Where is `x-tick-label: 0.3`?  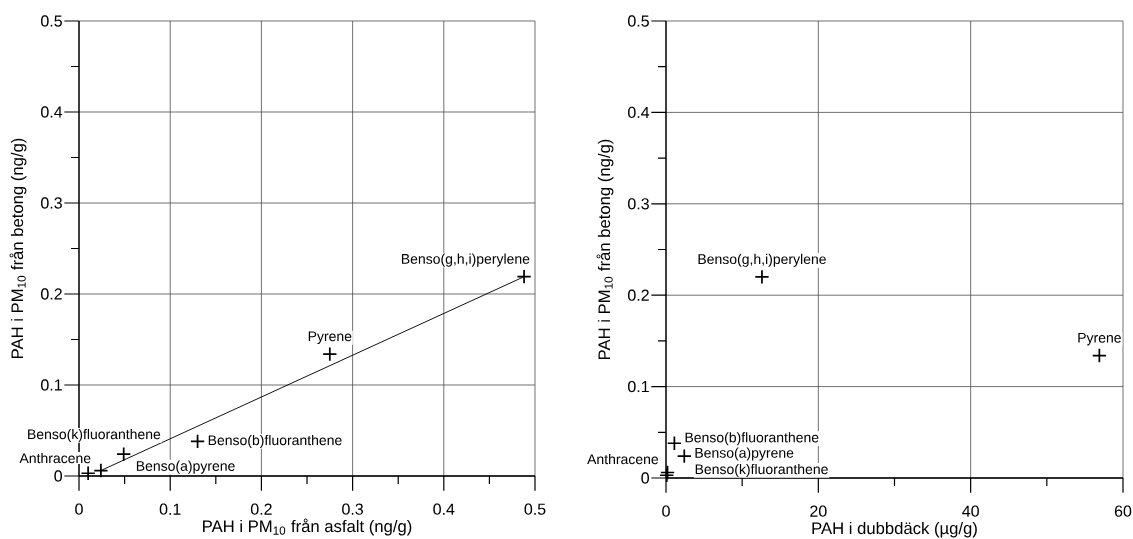 x-tick-label: 0.3 is located at coordinates (353, 509).